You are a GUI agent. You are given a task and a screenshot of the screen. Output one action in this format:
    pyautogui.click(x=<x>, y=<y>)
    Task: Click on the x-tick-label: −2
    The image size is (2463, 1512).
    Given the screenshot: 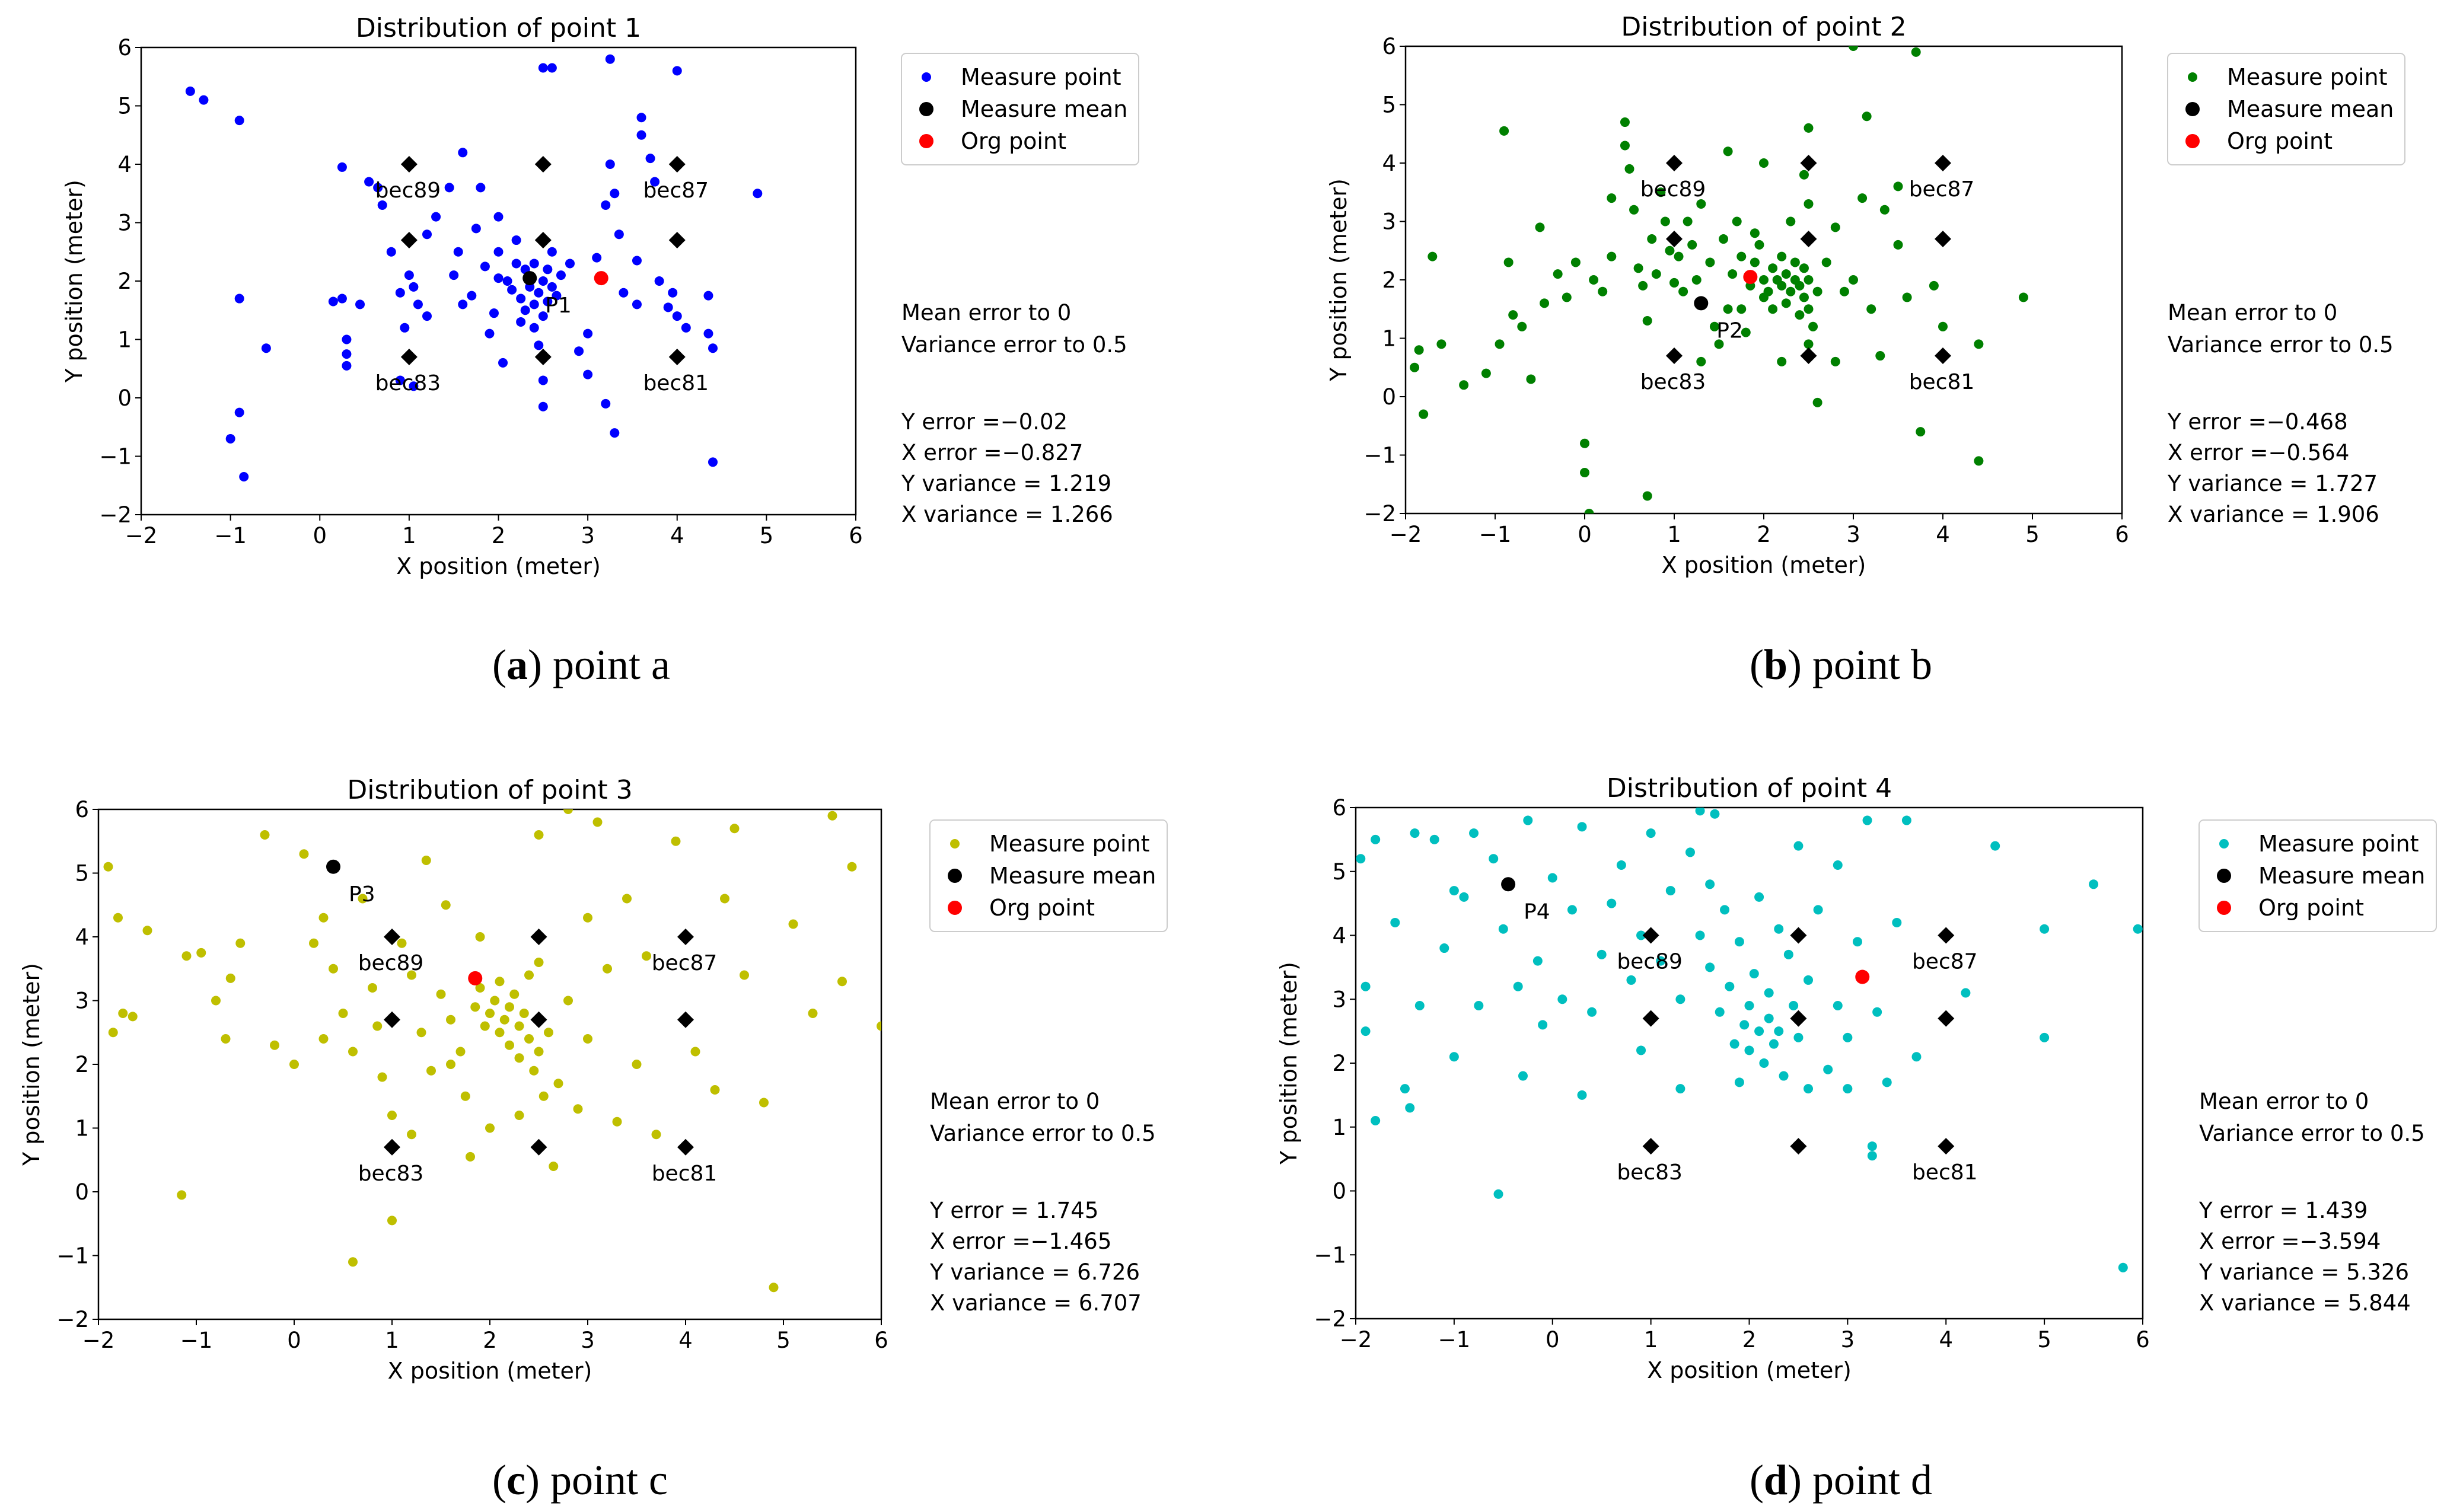 What is the action you would take?
    pyautogui.click(x=1356, y=1339)
    